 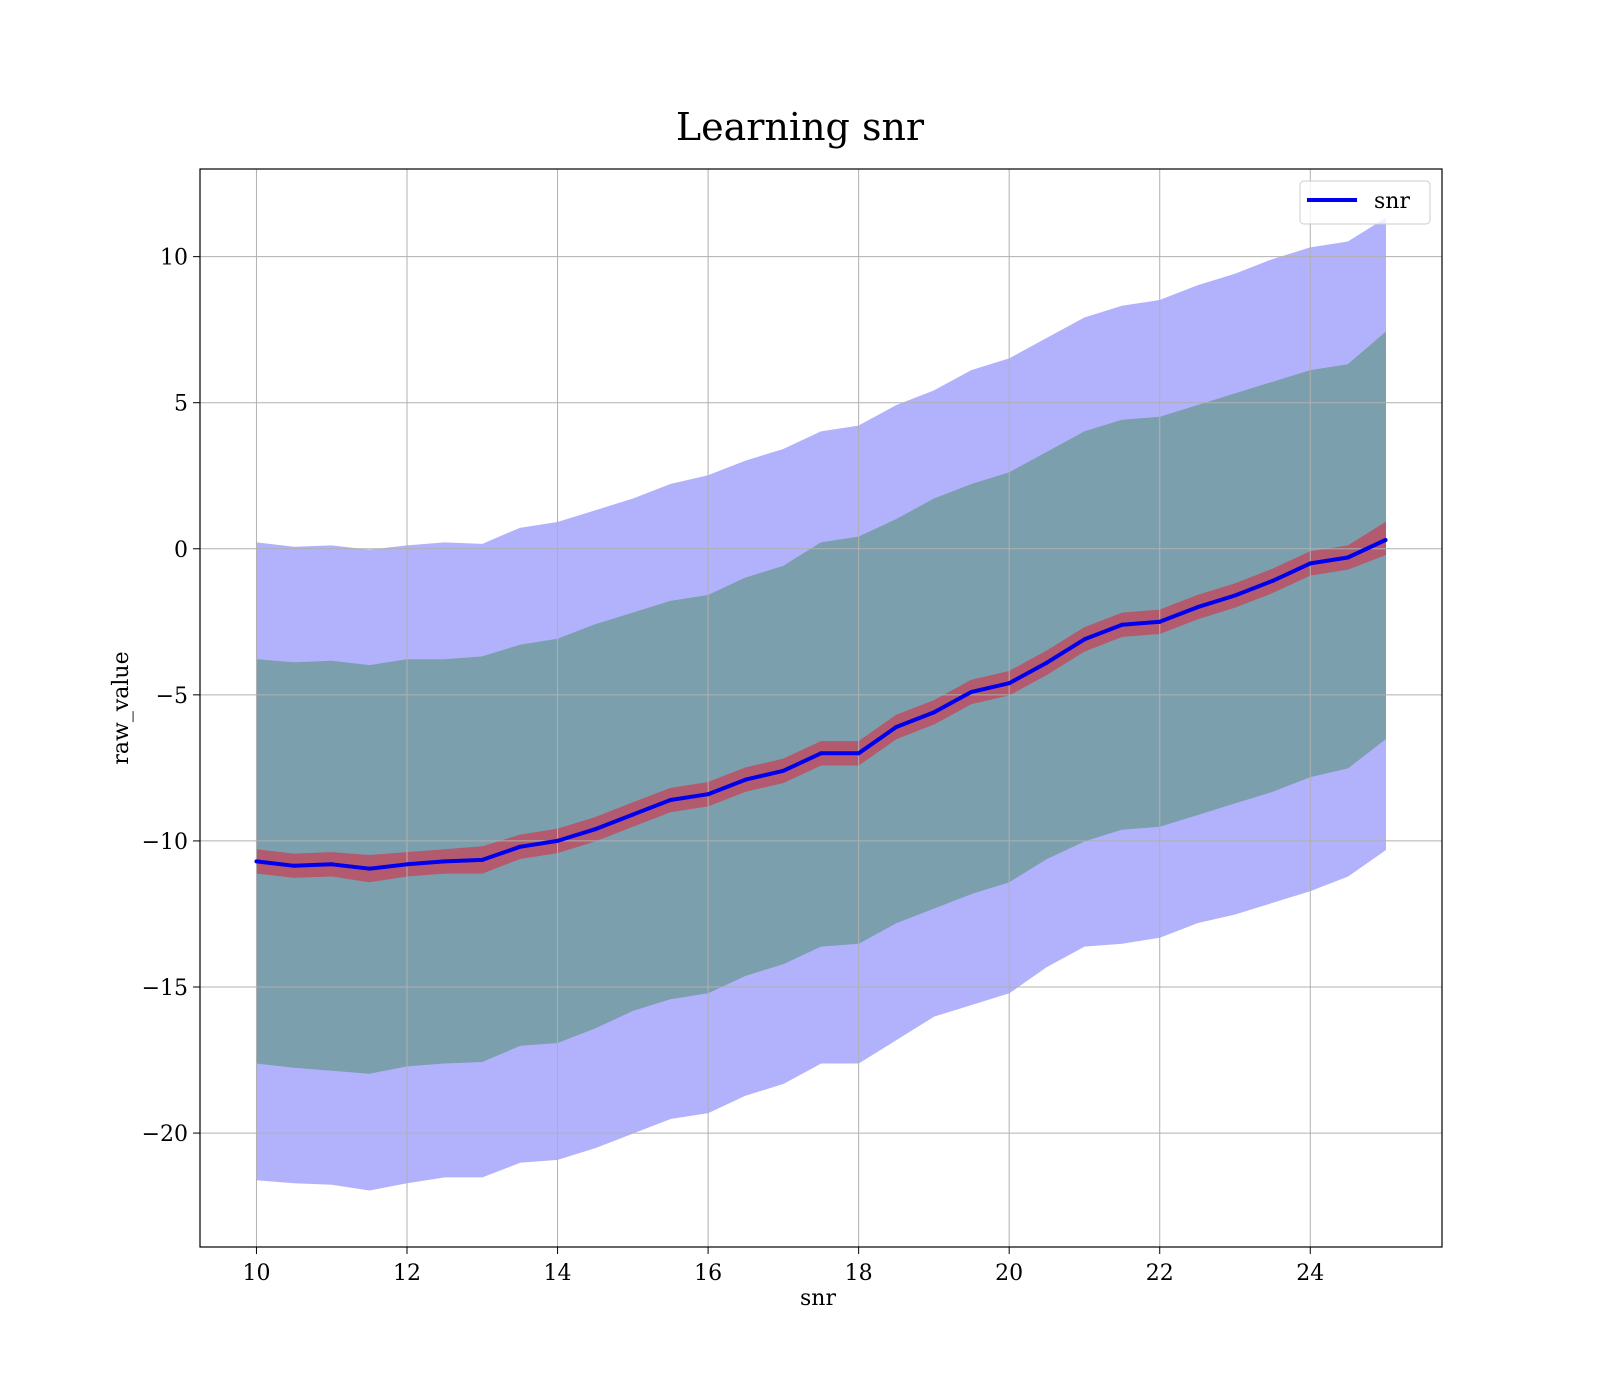 I want to click on y-tick-label: −20, so click(x=165, y=1134).